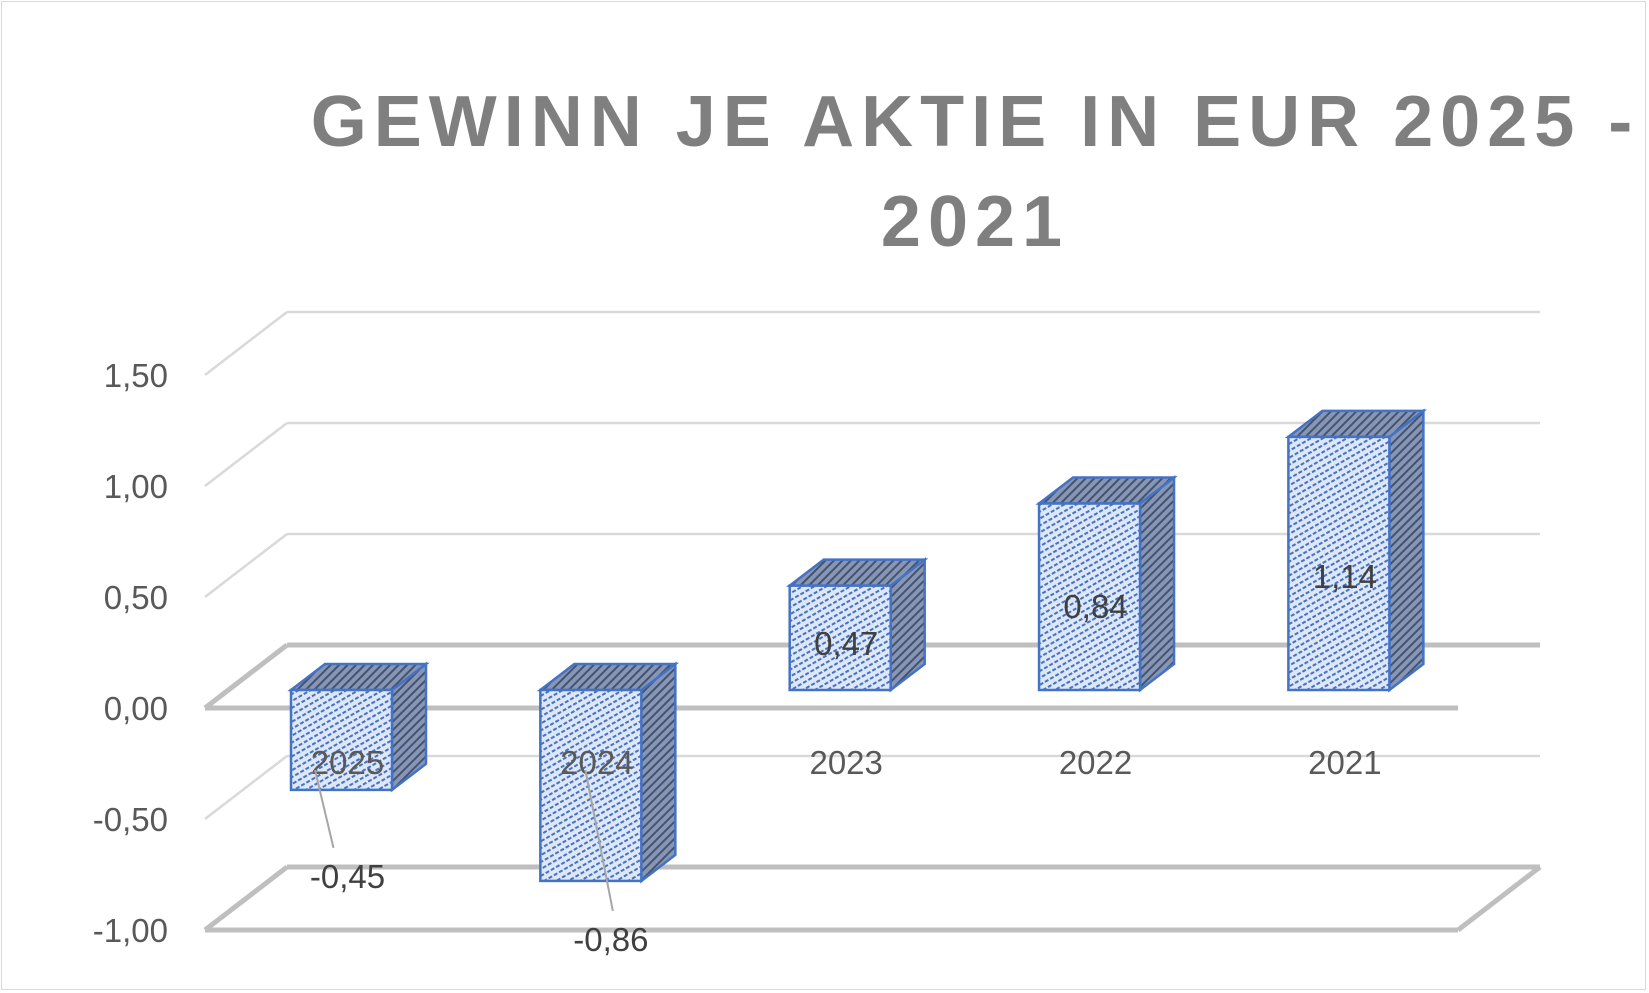  What do you see at coordinates (130, 653) in the screenshot?
I see `y-axis-ticks: -1,00 -0,50 0,00 0,50 1,00 1,50` at bounding box center [130, 653].